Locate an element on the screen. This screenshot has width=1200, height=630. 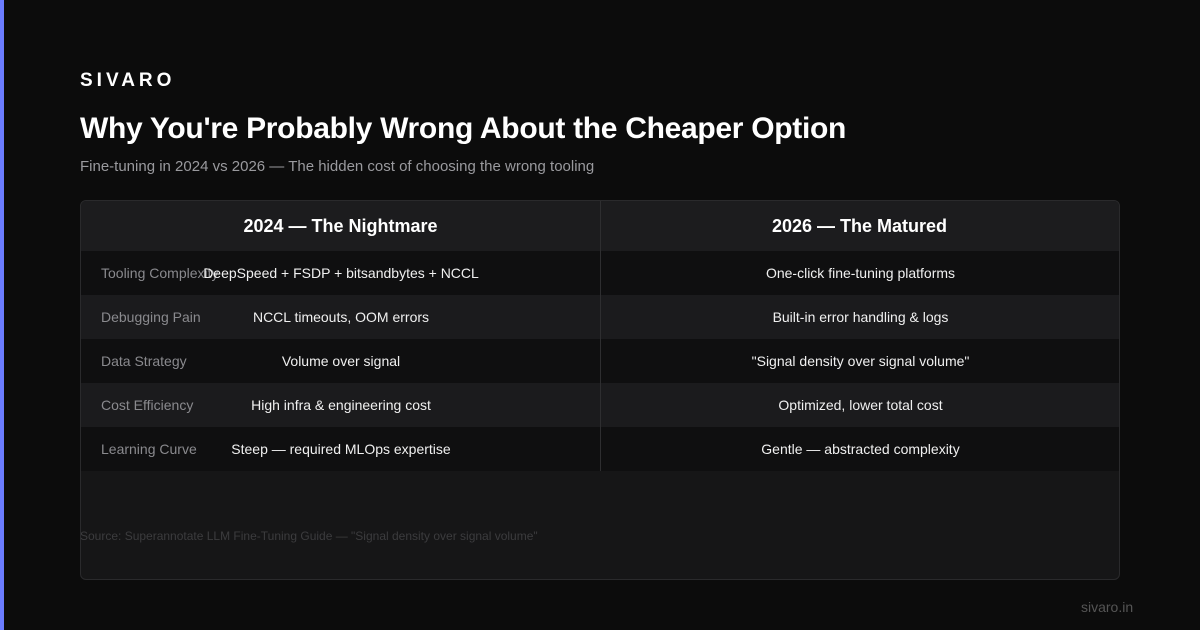
column-divider is located at coordinates (600, 336).